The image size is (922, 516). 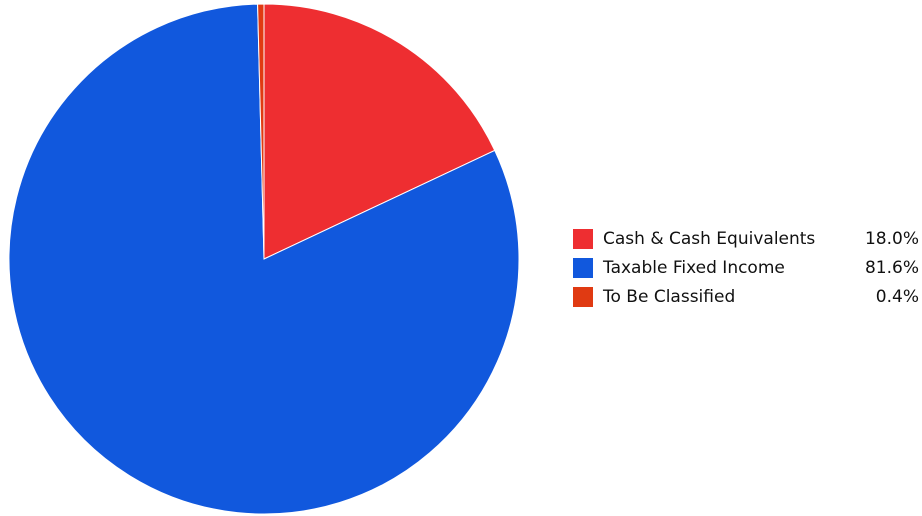 What do you see at coordinates (379, 131) in the screenshot?
I see `pie-slice-cash-cash-equivalents` at bounding box center [379, 131].